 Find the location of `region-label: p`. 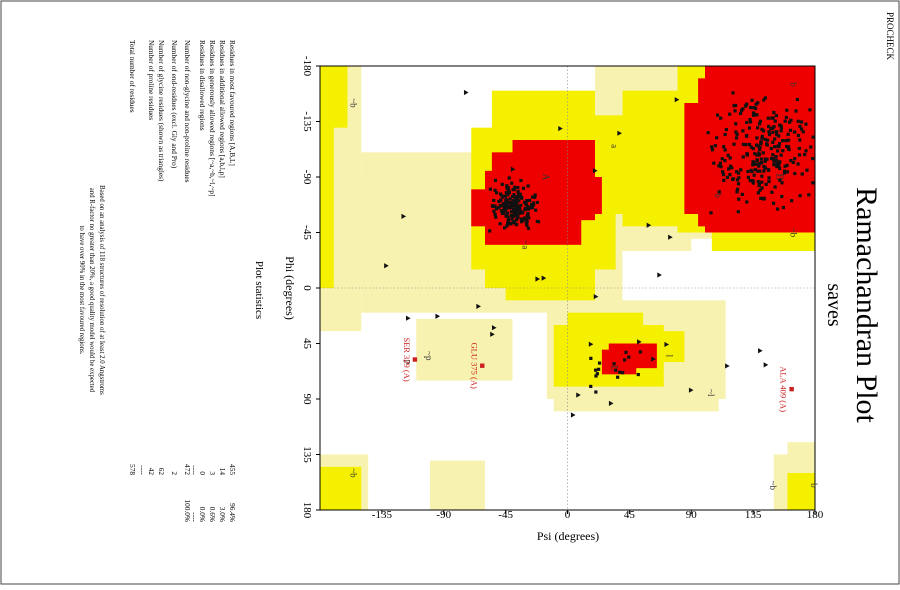

region-label: p is located at coordinates (408, 362).